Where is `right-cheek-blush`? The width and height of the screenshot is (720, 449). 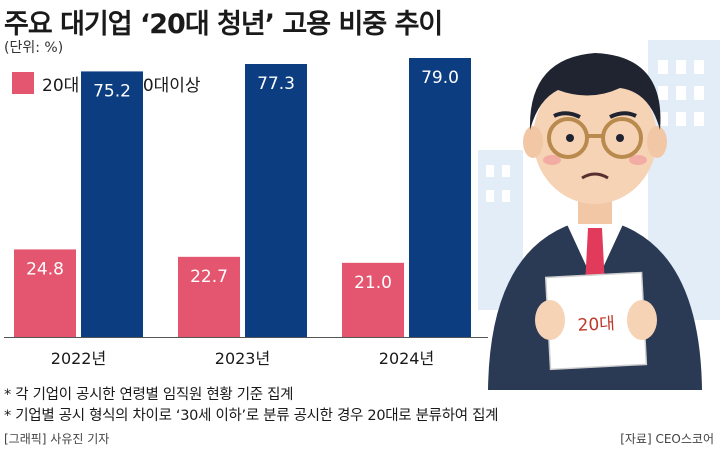 right-cheek-blush is located at coordinates (638, 160).